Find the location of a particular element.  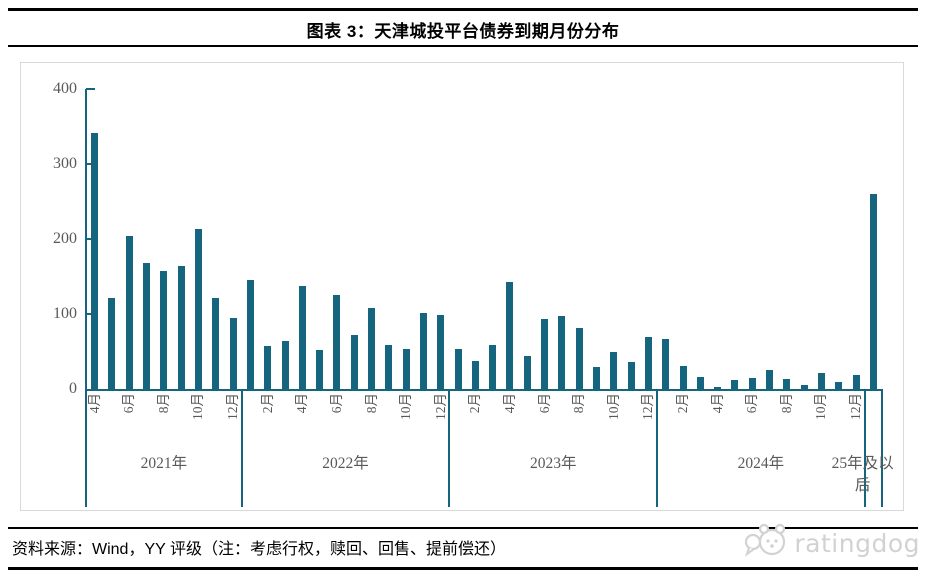

source-divider-rule is located at coordinates (463, 528).